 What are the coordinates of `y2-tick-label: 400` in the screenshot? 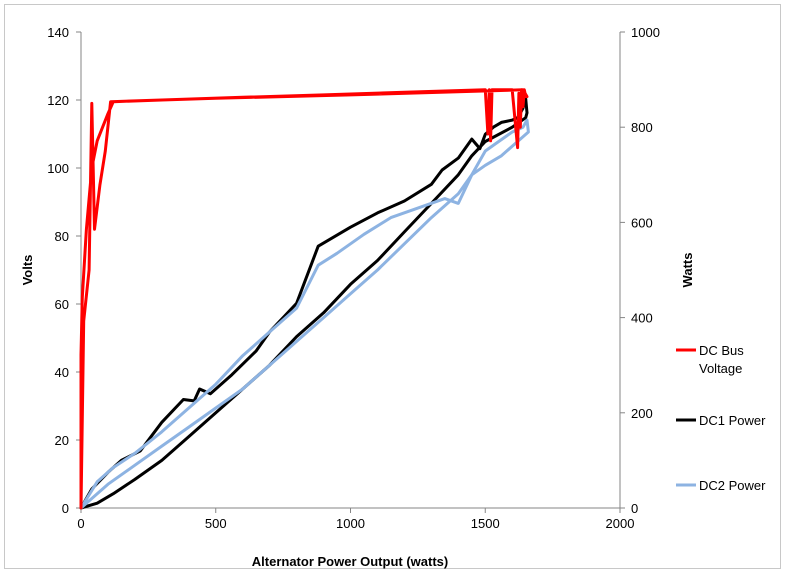 It's located at (642, 318).